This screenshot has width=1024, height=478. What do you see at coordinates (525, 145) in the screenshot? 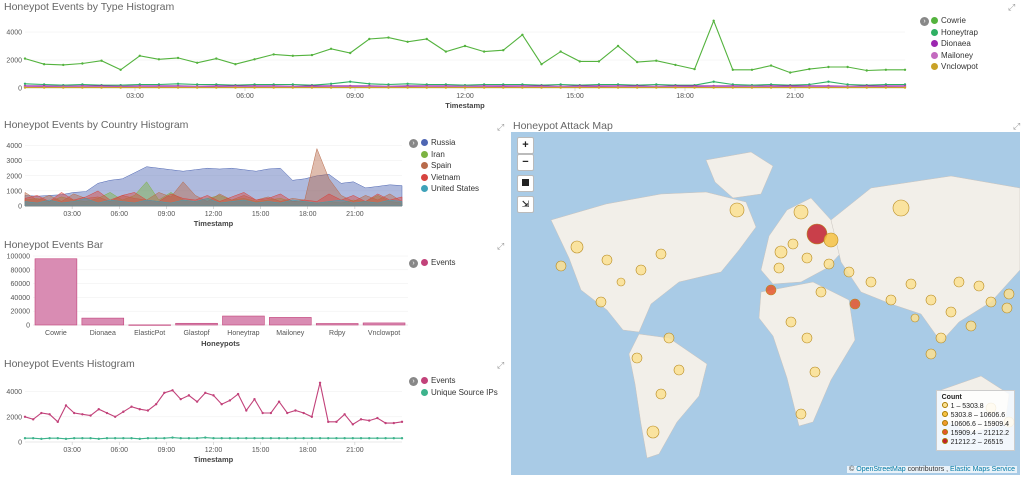
I see `zoom-in-button: +` at bounding box center [525, 145].